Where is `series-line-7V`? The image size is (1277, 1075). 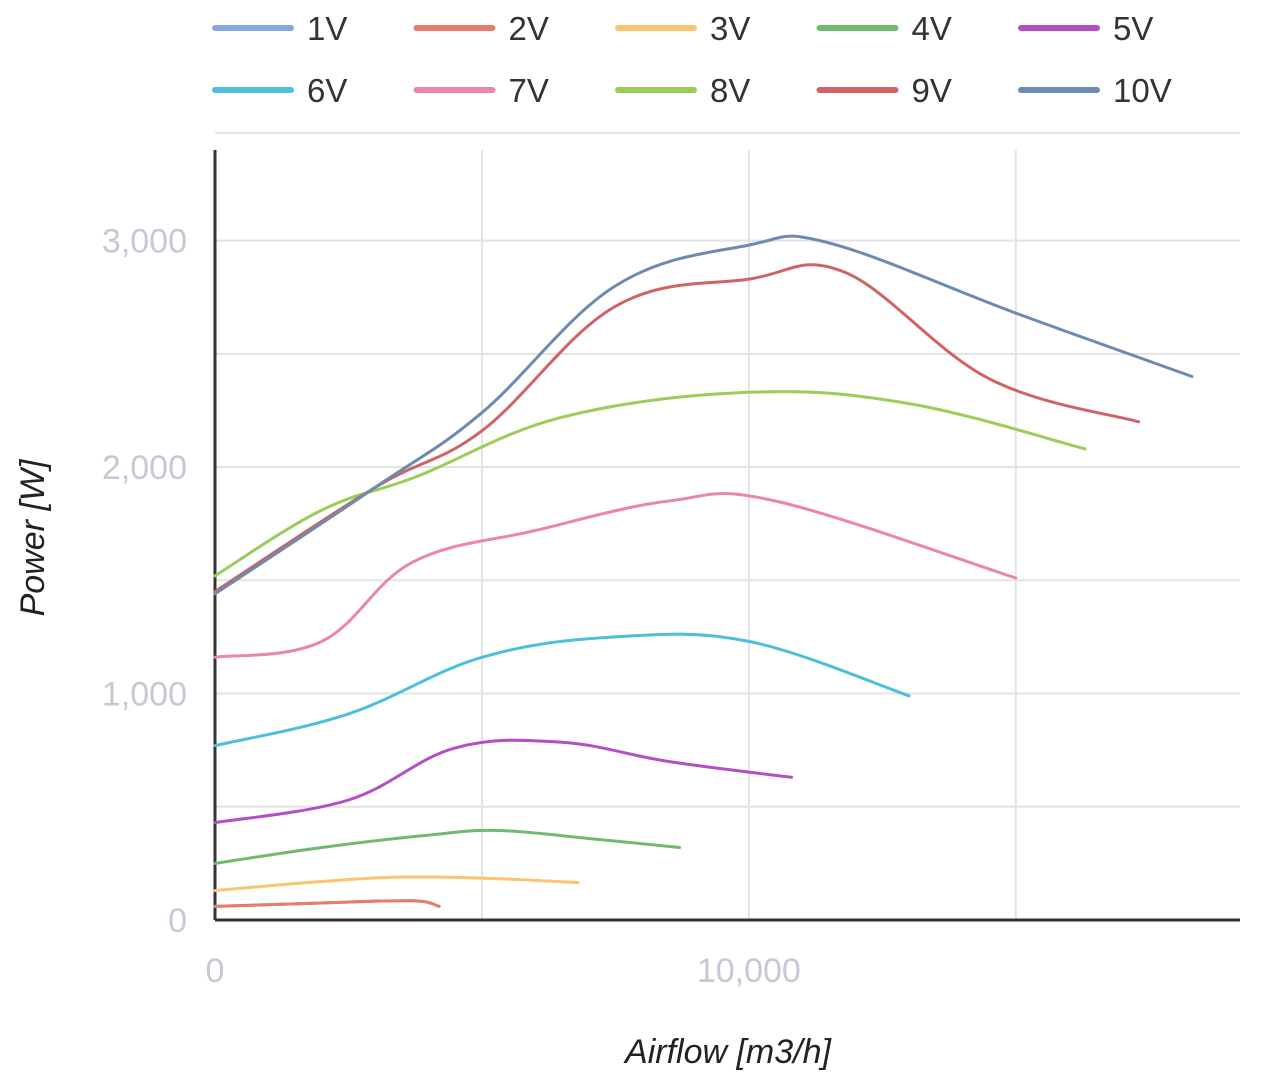
series-line-7V is located at coordinates (615, 575).